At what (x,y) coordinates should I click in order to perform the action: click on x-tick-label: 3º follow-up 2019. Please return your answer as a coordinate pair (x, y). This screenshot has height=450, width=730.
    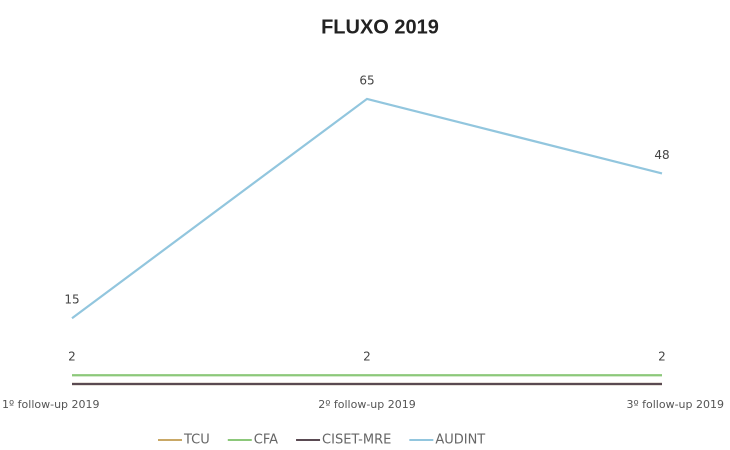
    Looking at the image, I should click on (675, 404).